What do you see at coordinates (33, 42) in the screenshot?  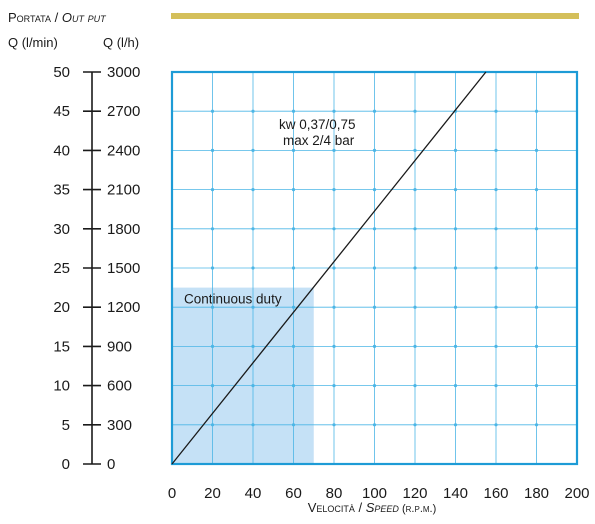 I see `left-axis-unit: Q (l/min)` at bounding box center [33, 42].